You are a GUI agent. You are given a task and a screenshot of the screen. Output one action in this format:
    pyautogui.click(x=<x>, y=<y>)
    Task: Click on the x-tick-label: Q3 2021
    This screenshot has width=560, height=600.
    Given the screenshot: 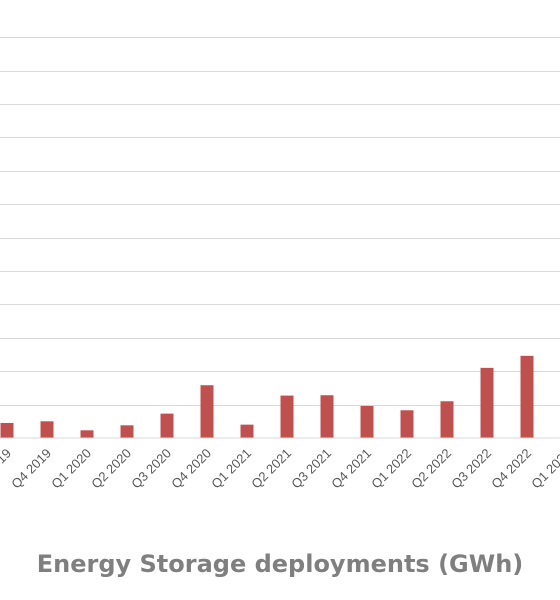 What is the action you would take?
    pyautogui.click(x=311, y=469)
    